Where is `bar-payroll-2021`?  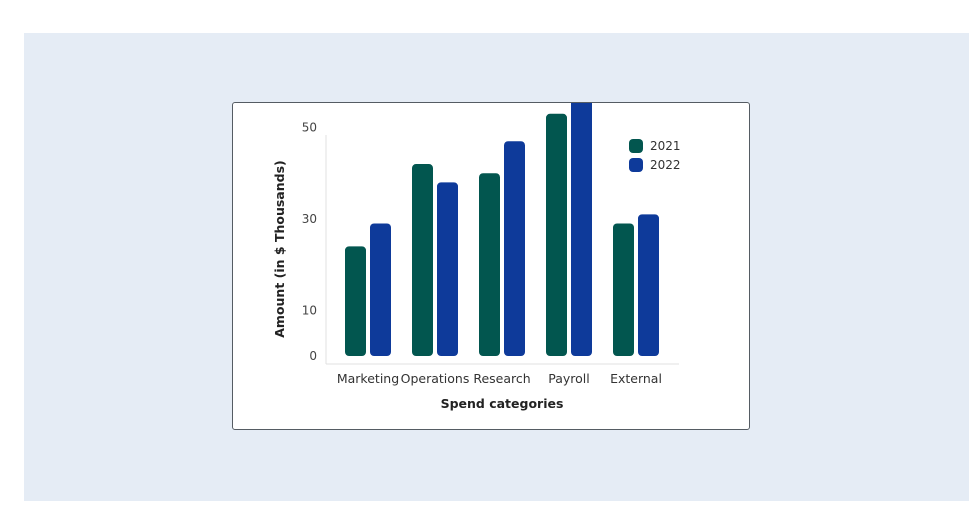 bar-payroll-2021 is located at coordinates (556, 234).